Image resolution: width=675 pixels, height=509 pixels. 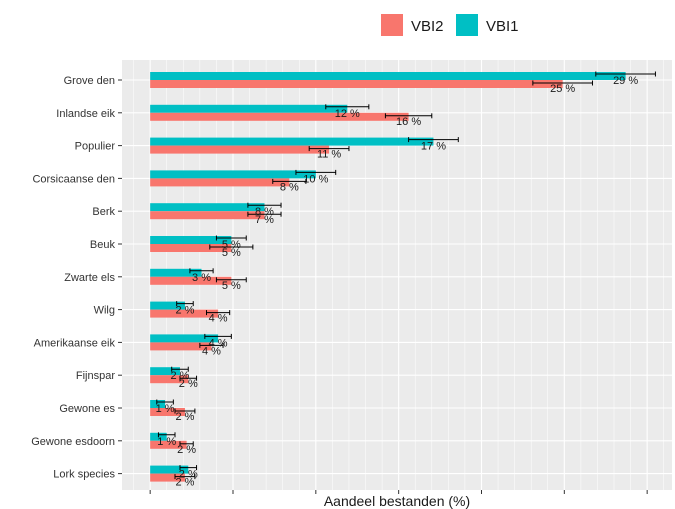 What do you see at coordinates (103, 245) in the screenshot?
I see `y-tick-label: Beuk` at bounding box center [103, 245].